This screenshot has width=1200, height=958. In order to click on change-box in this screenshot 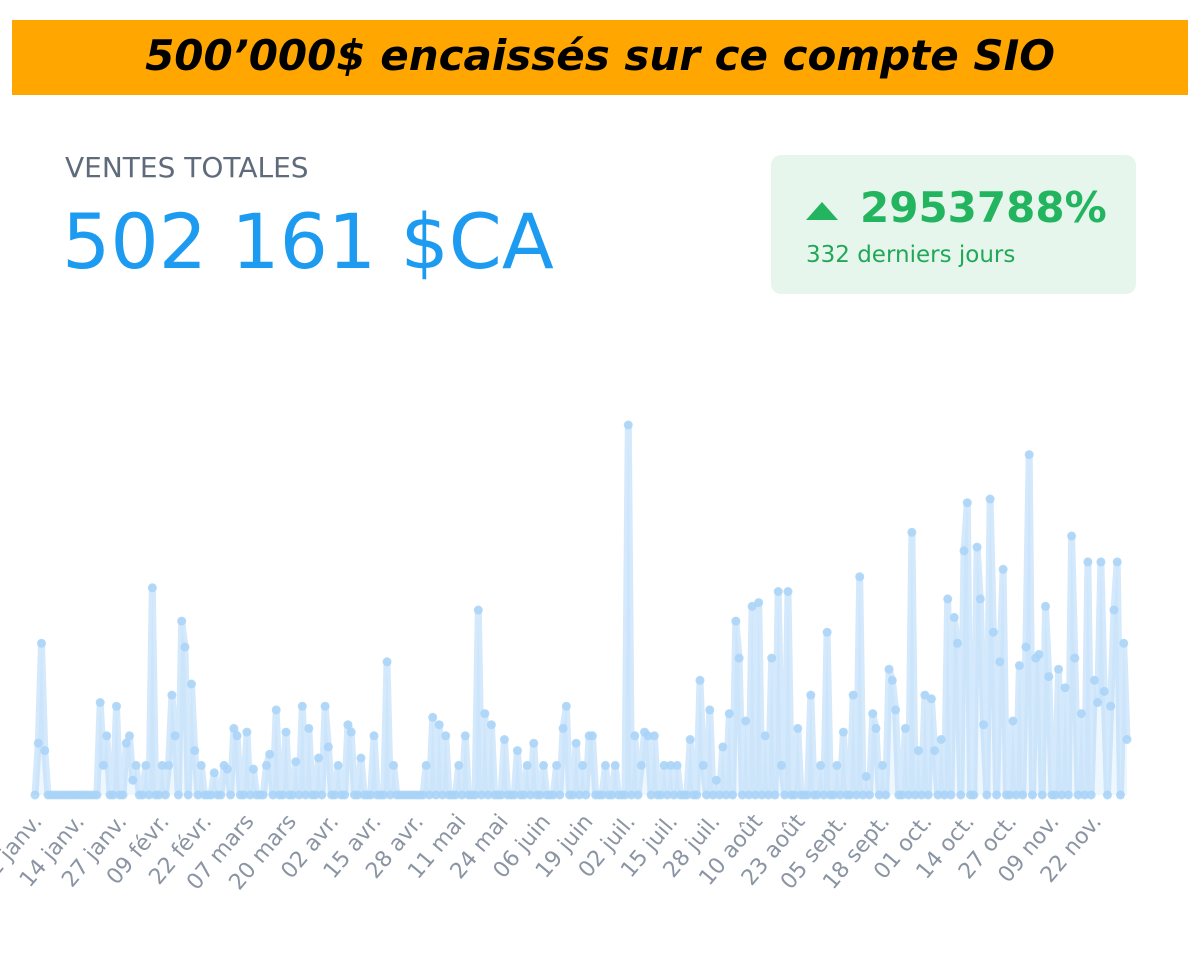, I will do `click(953, 224)`.